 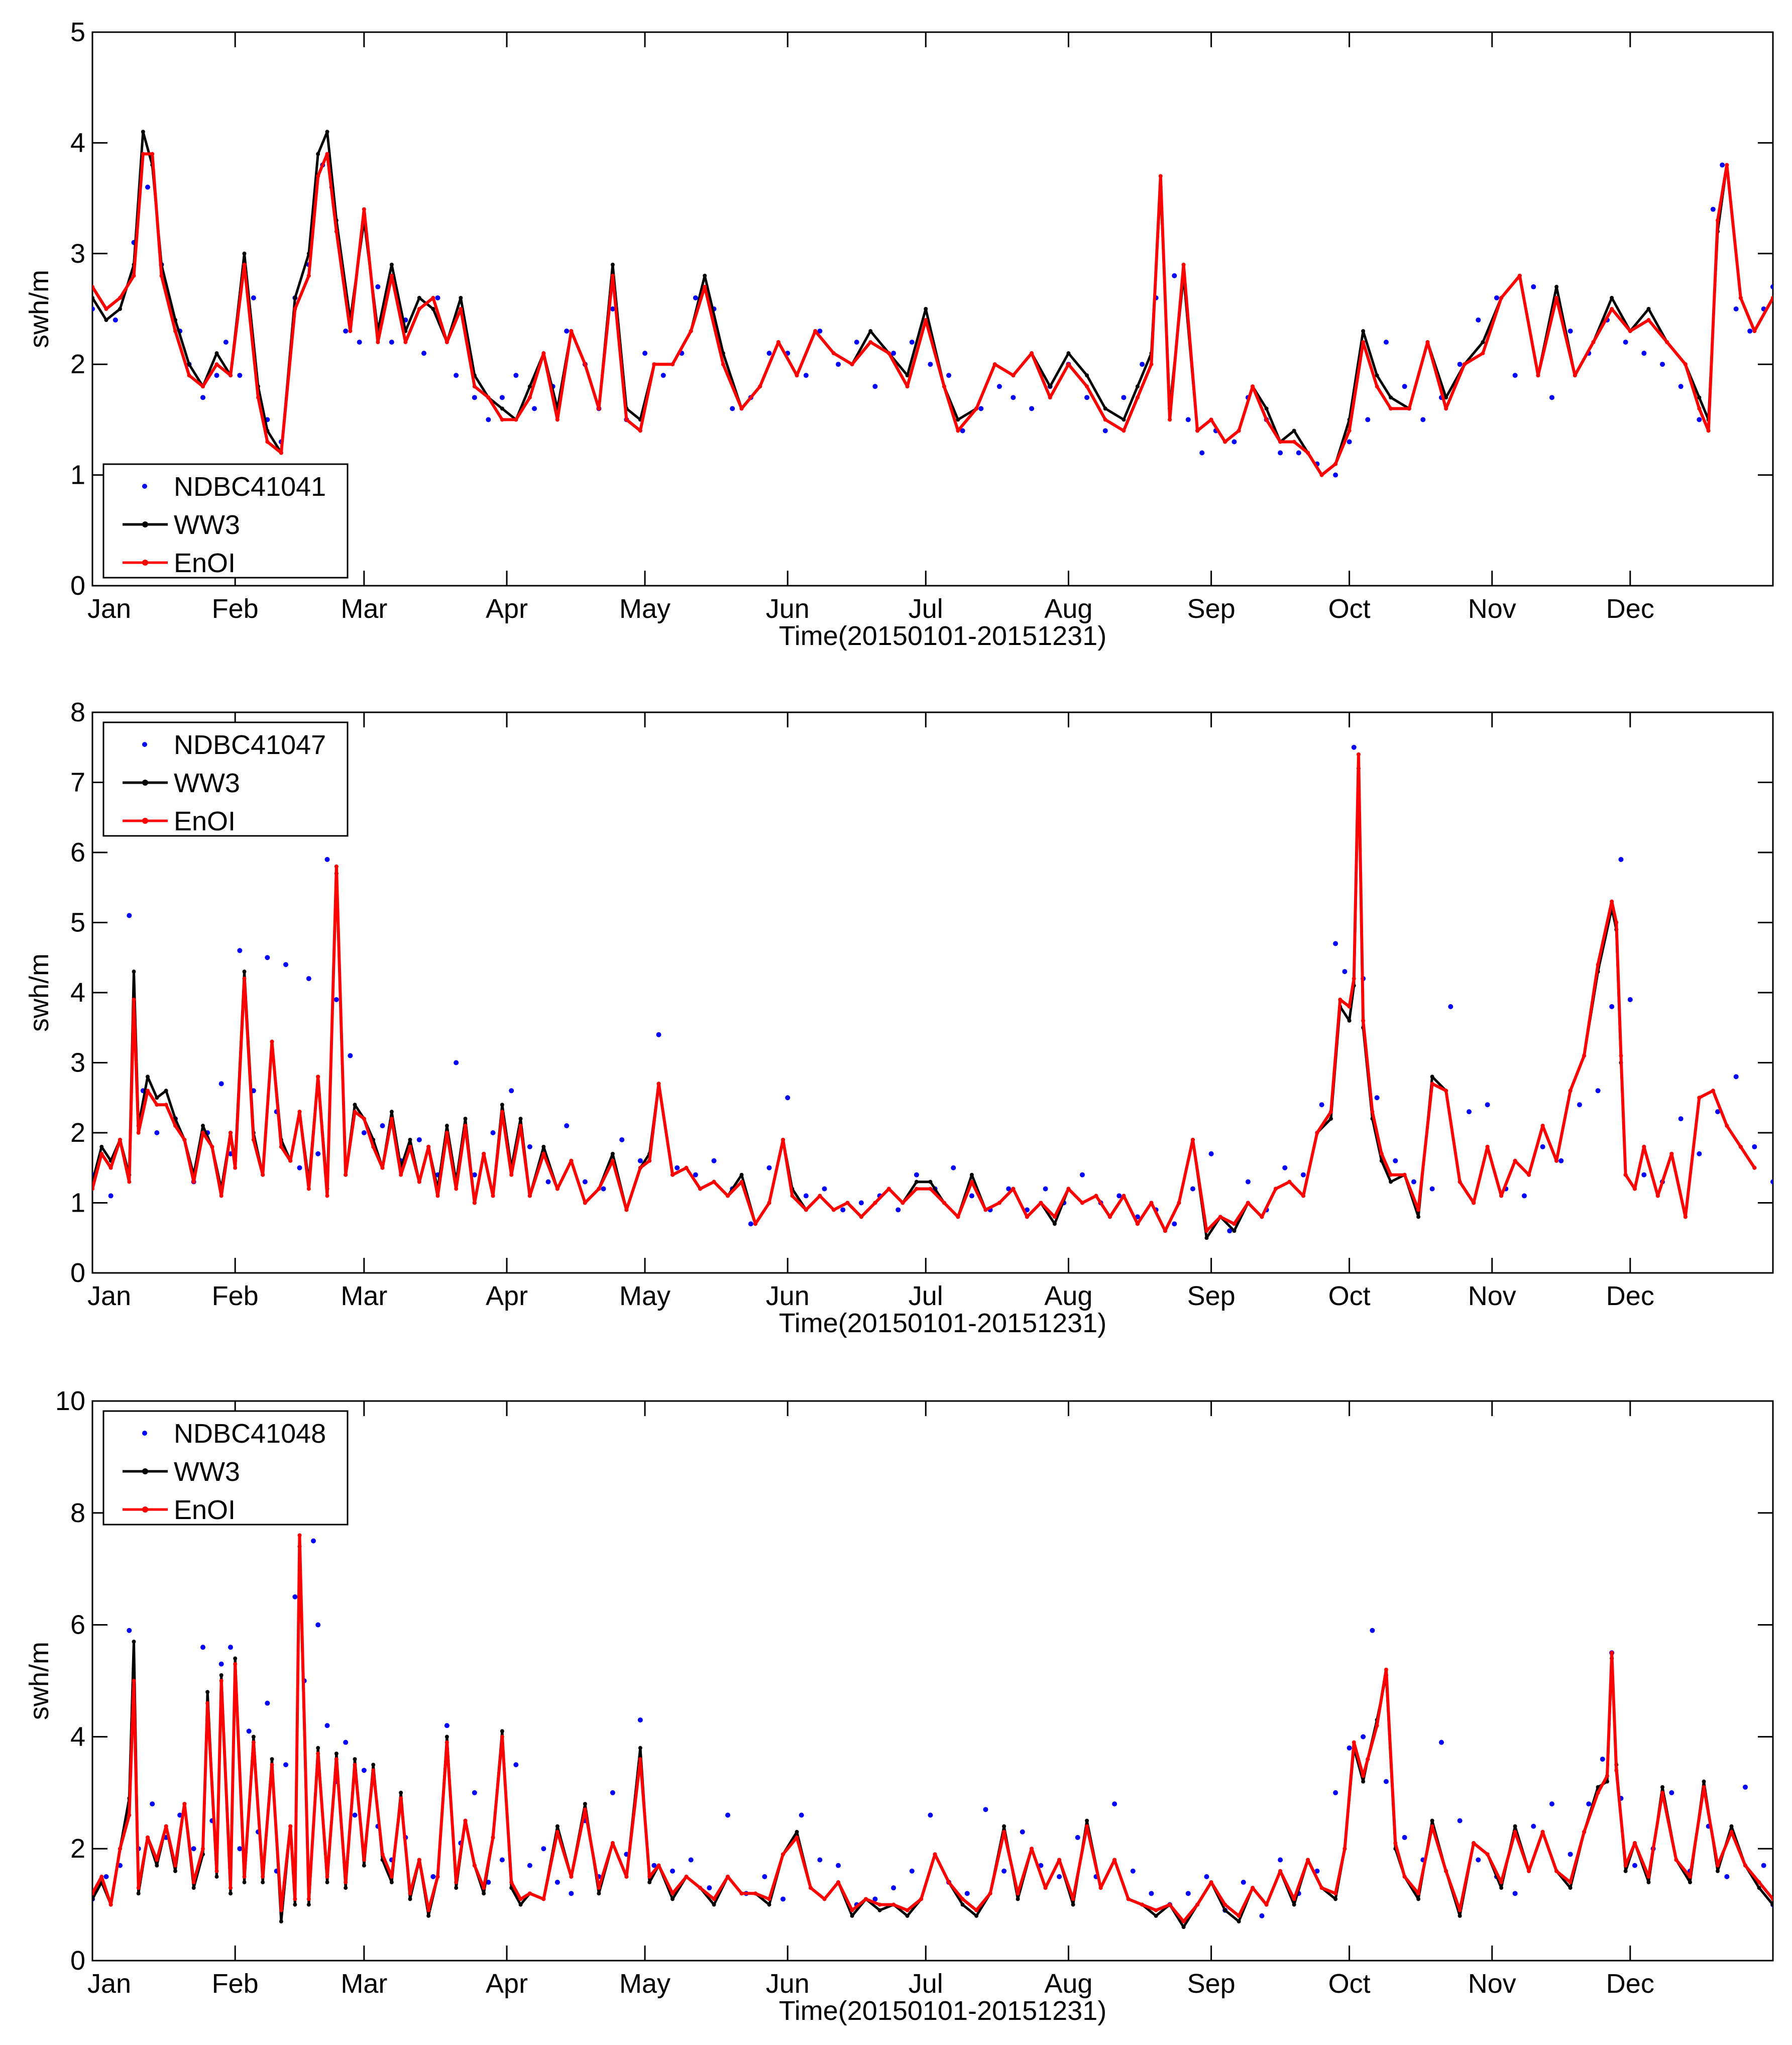 What do you see at coordinates (250, 745) in the screenshot?
I see `legend-label: NDBC41047` at bounding box center [250, 745].